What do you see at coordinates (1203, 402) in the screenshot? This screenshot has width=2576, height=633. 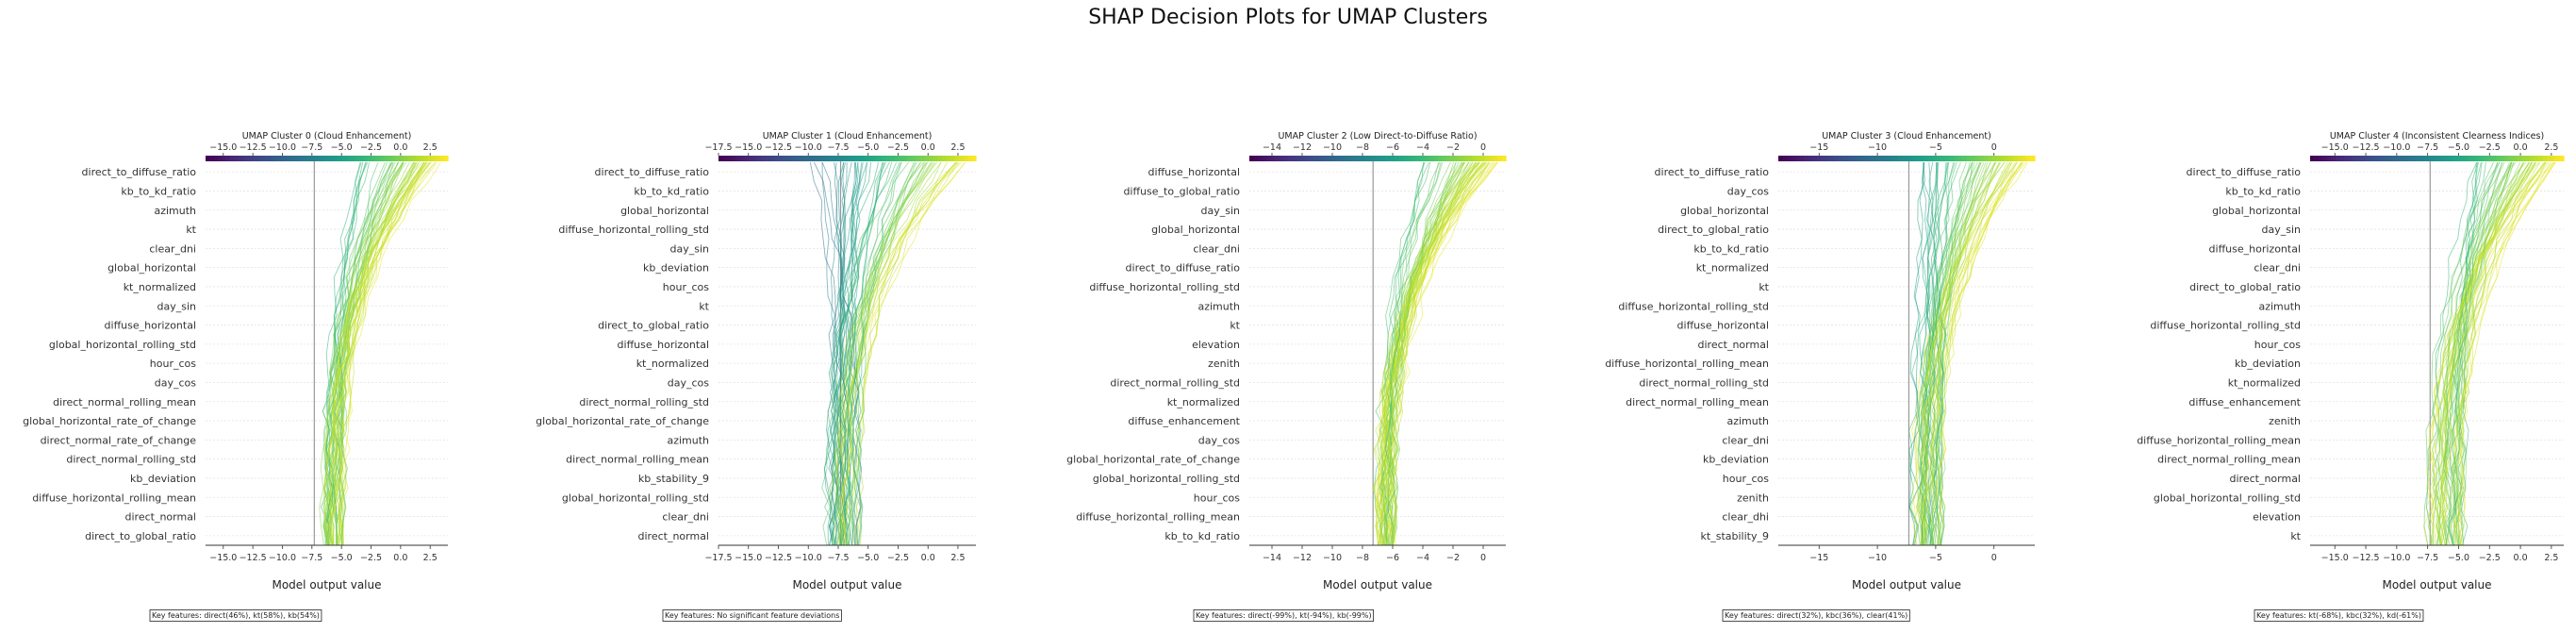 I see `feature-label: kt_normalized` at bounding box center [1203, 402].